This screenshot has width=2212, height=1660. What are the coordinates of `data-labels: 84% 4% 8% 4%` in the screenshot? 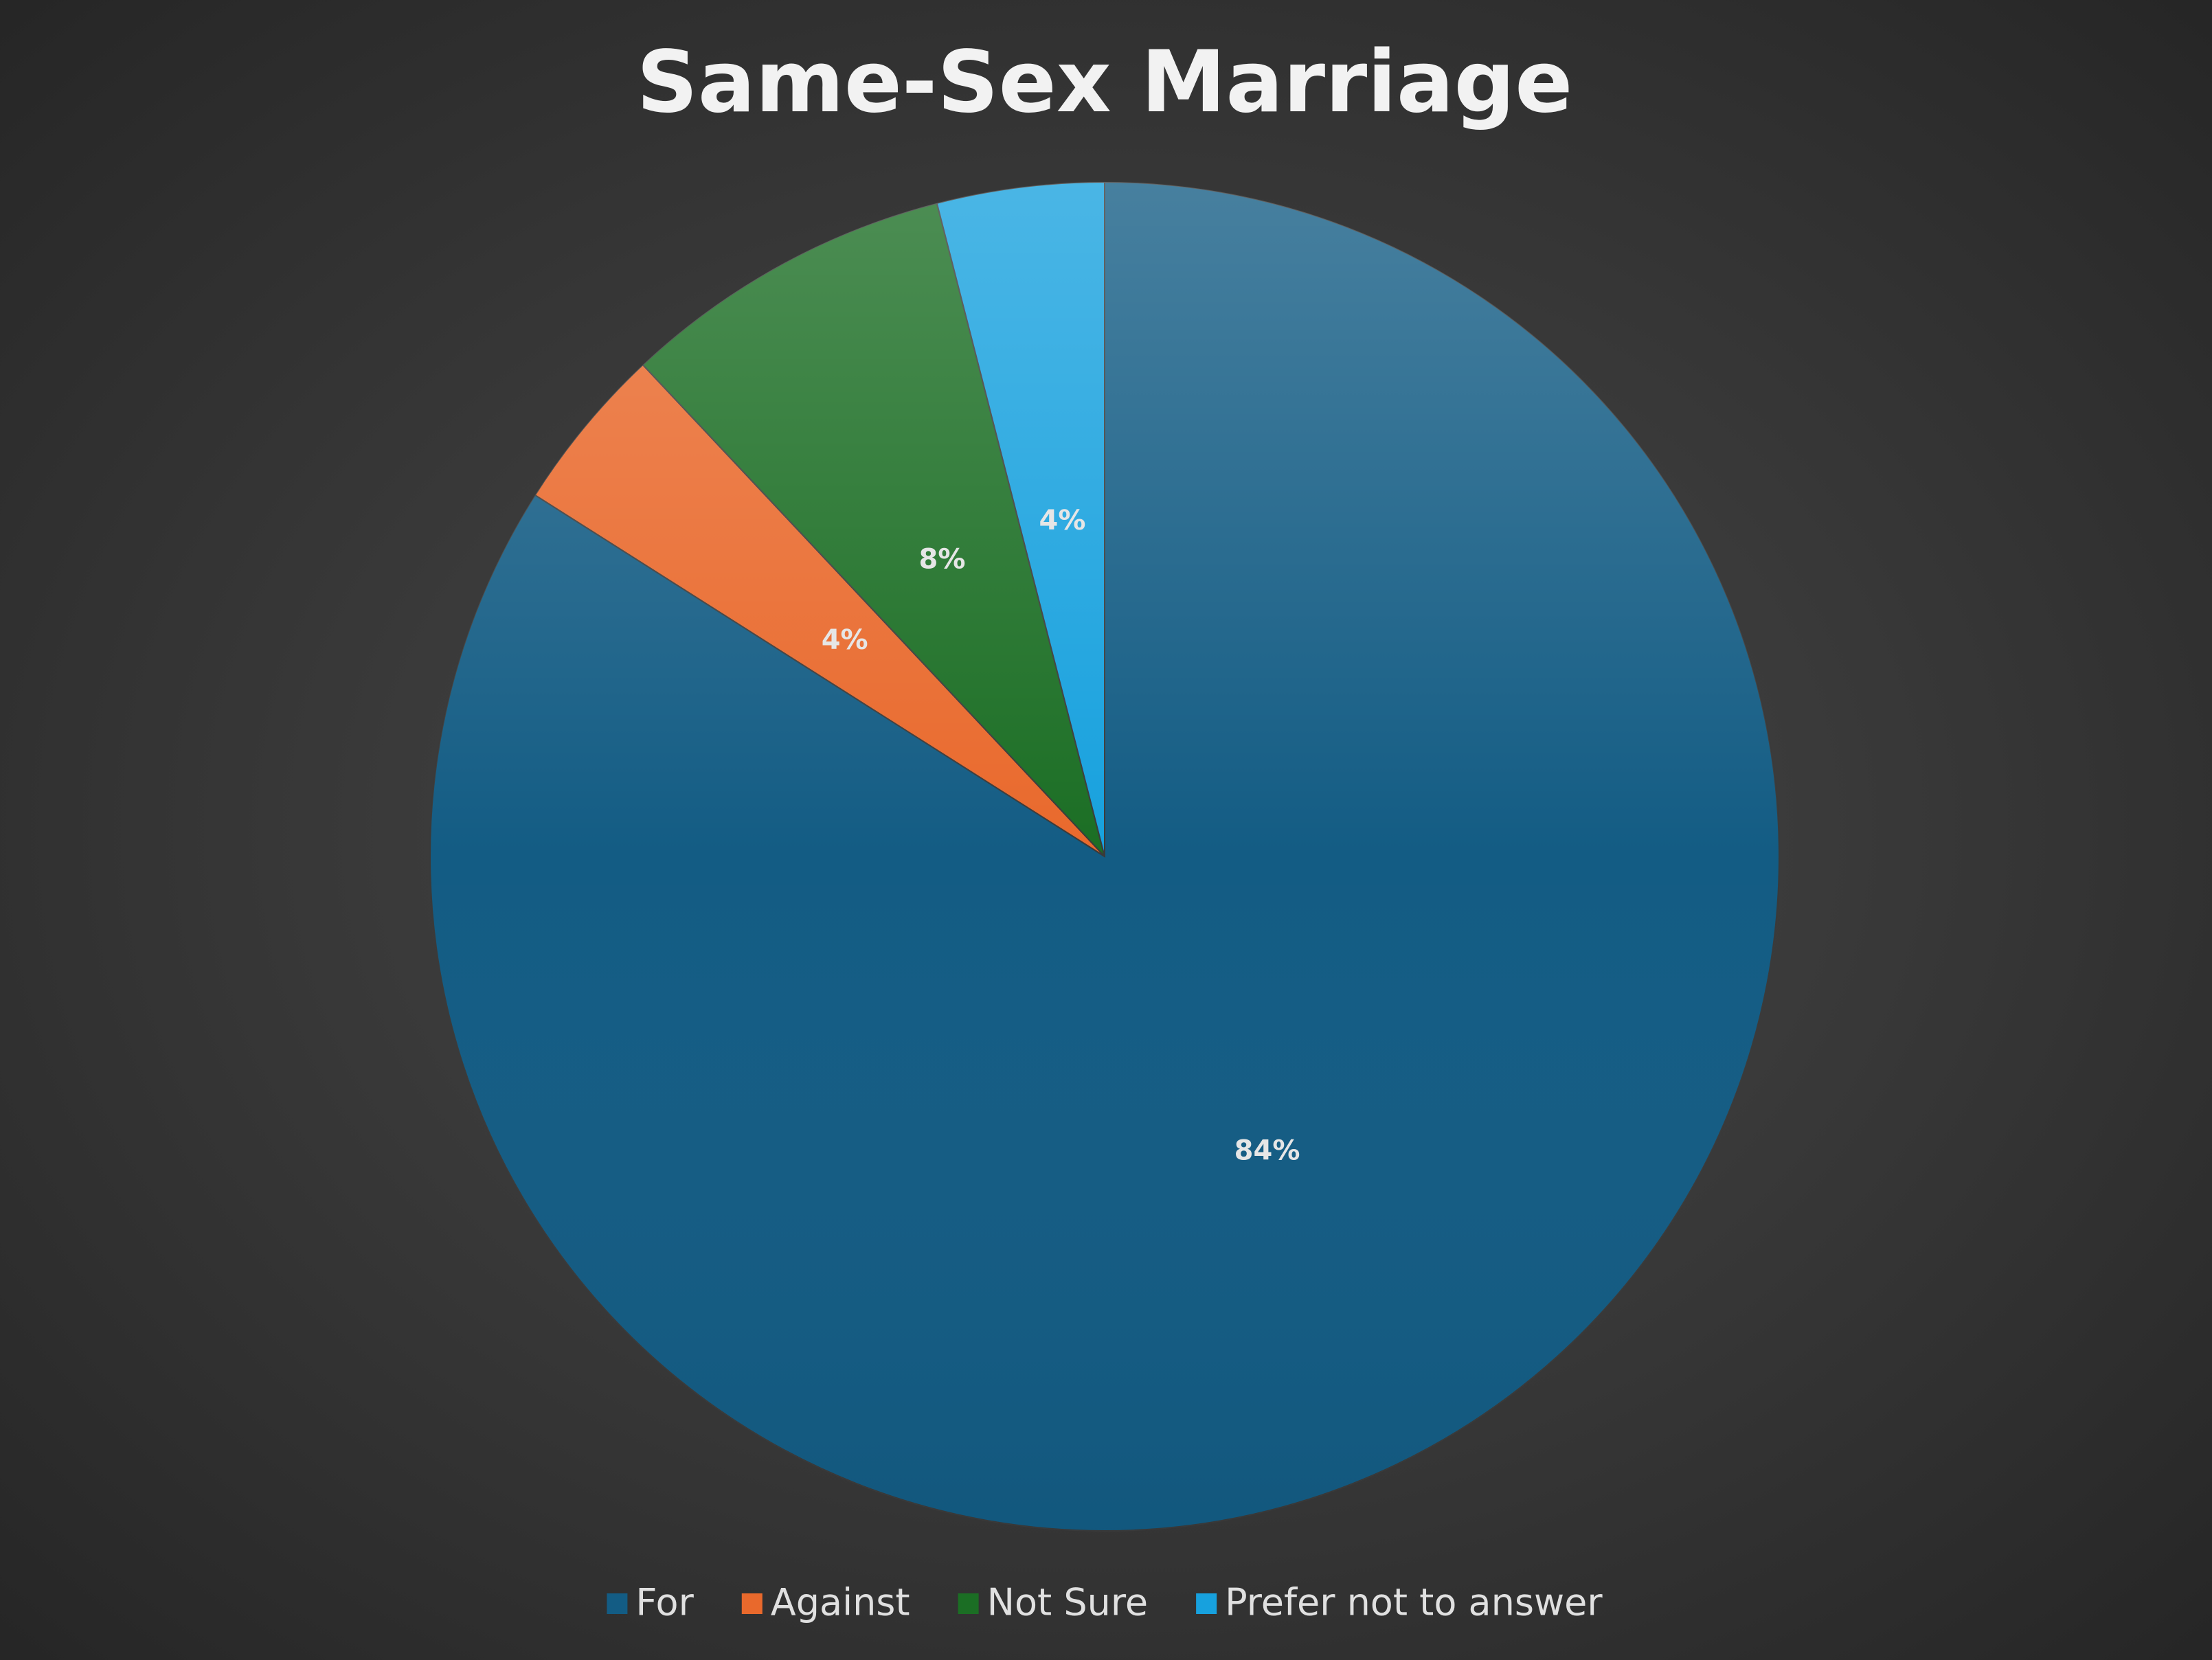 It's located at (1061, 835).